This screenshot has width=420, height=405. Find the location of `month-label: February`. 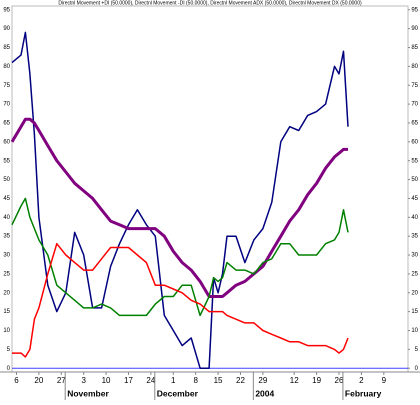

month-label: February is located at coordinates (363, 393).